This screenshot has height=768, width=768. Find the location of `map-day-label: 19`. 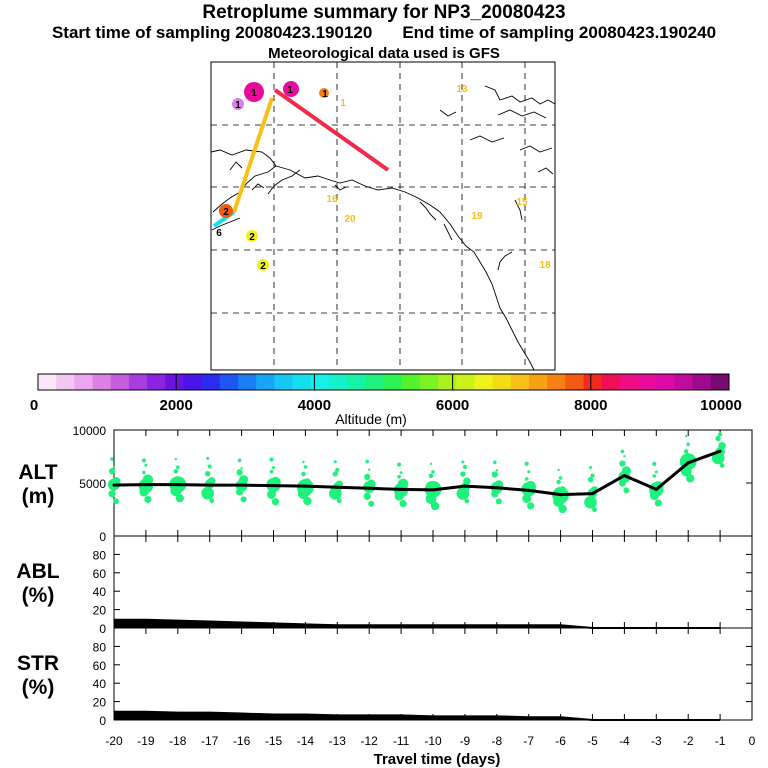

map-day-label: 19 is located at coordinates (477, 216).